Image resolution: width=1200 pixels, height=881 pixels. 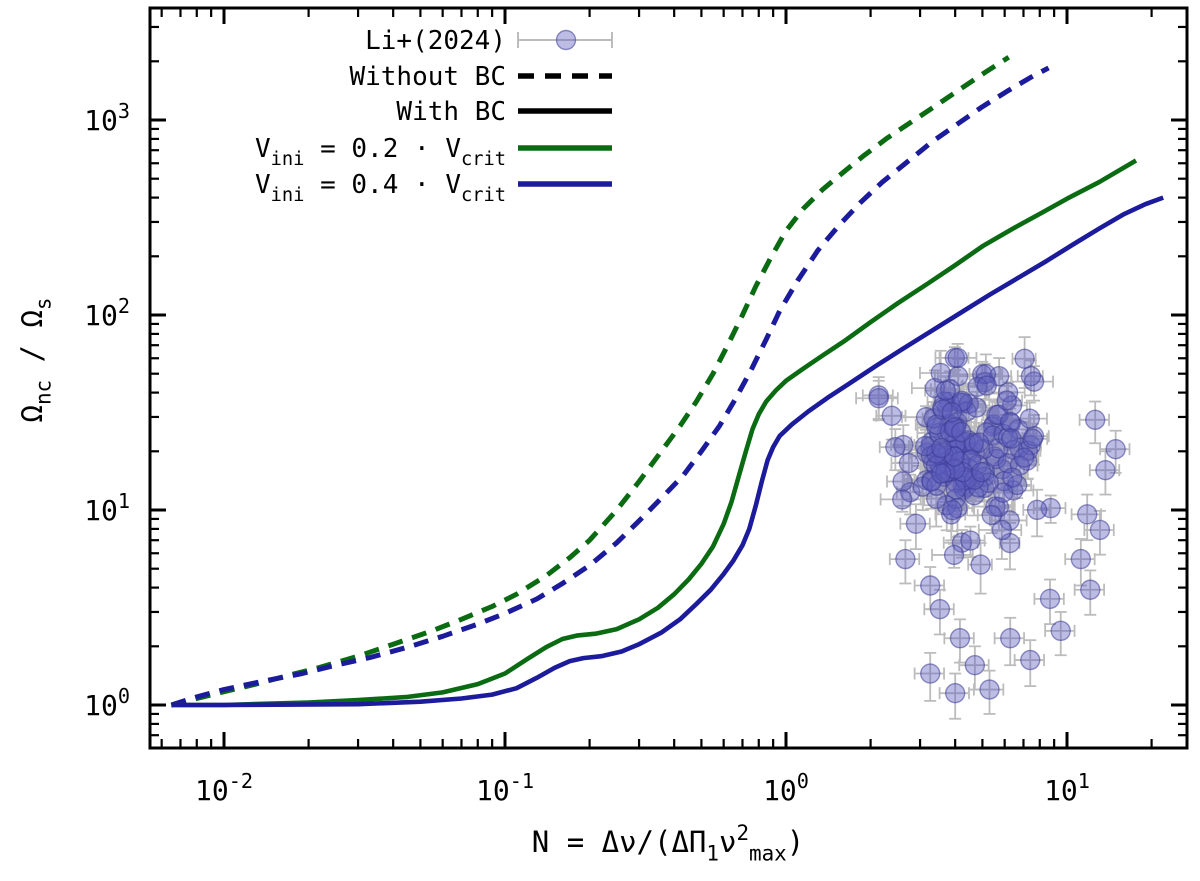 I want to click on legend-item-li2024: Li+(2024), so click(x=489, y=41).